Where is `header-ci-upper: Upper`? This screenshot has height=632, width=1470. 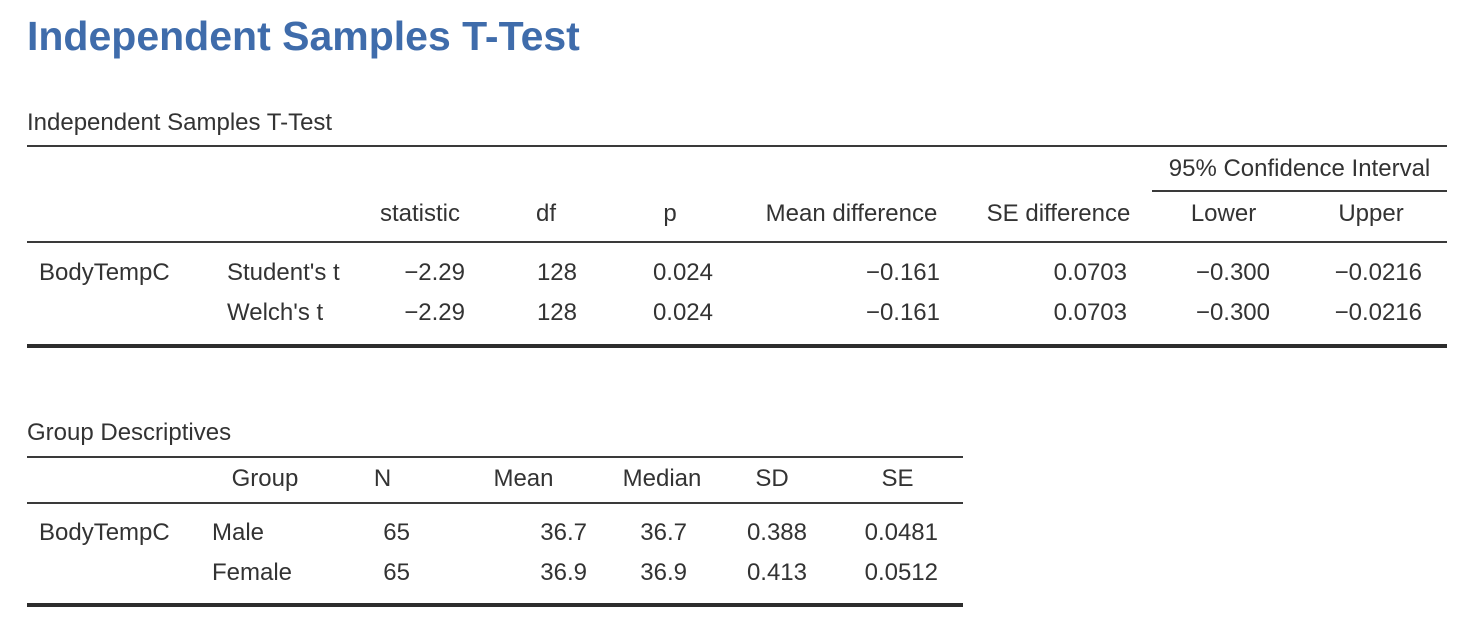 header-ci-upper: Upper is located at coordinates (1371, 217).